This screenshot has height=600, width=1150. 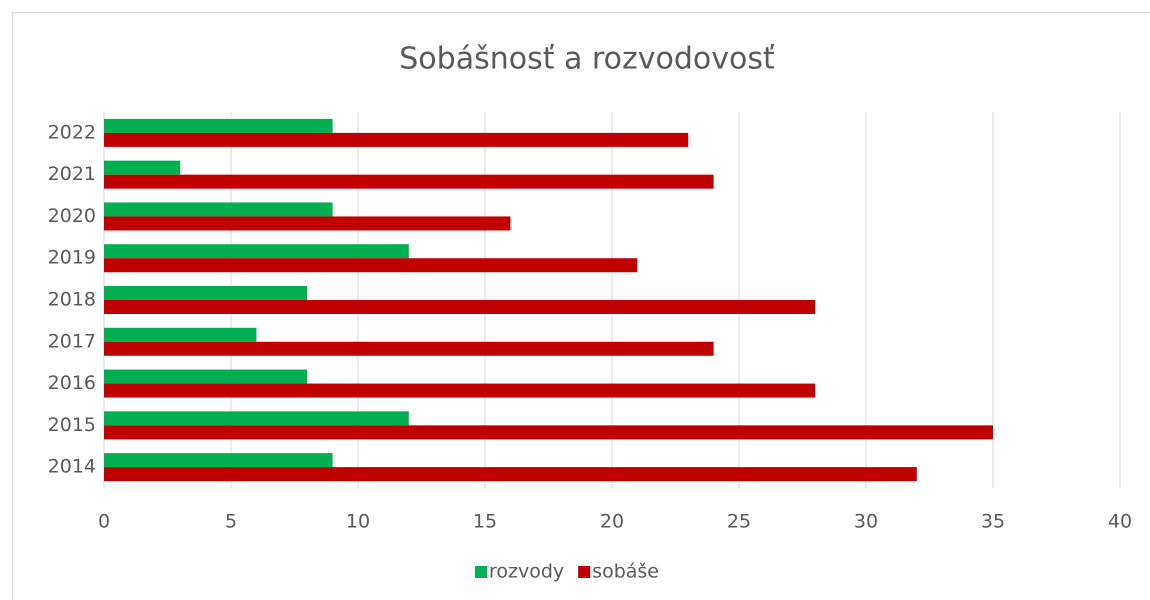 What do you see at coordinates (358, 522) in the screenshot?
I see `x-tick-label: 10` at bounding box center [358, 522].